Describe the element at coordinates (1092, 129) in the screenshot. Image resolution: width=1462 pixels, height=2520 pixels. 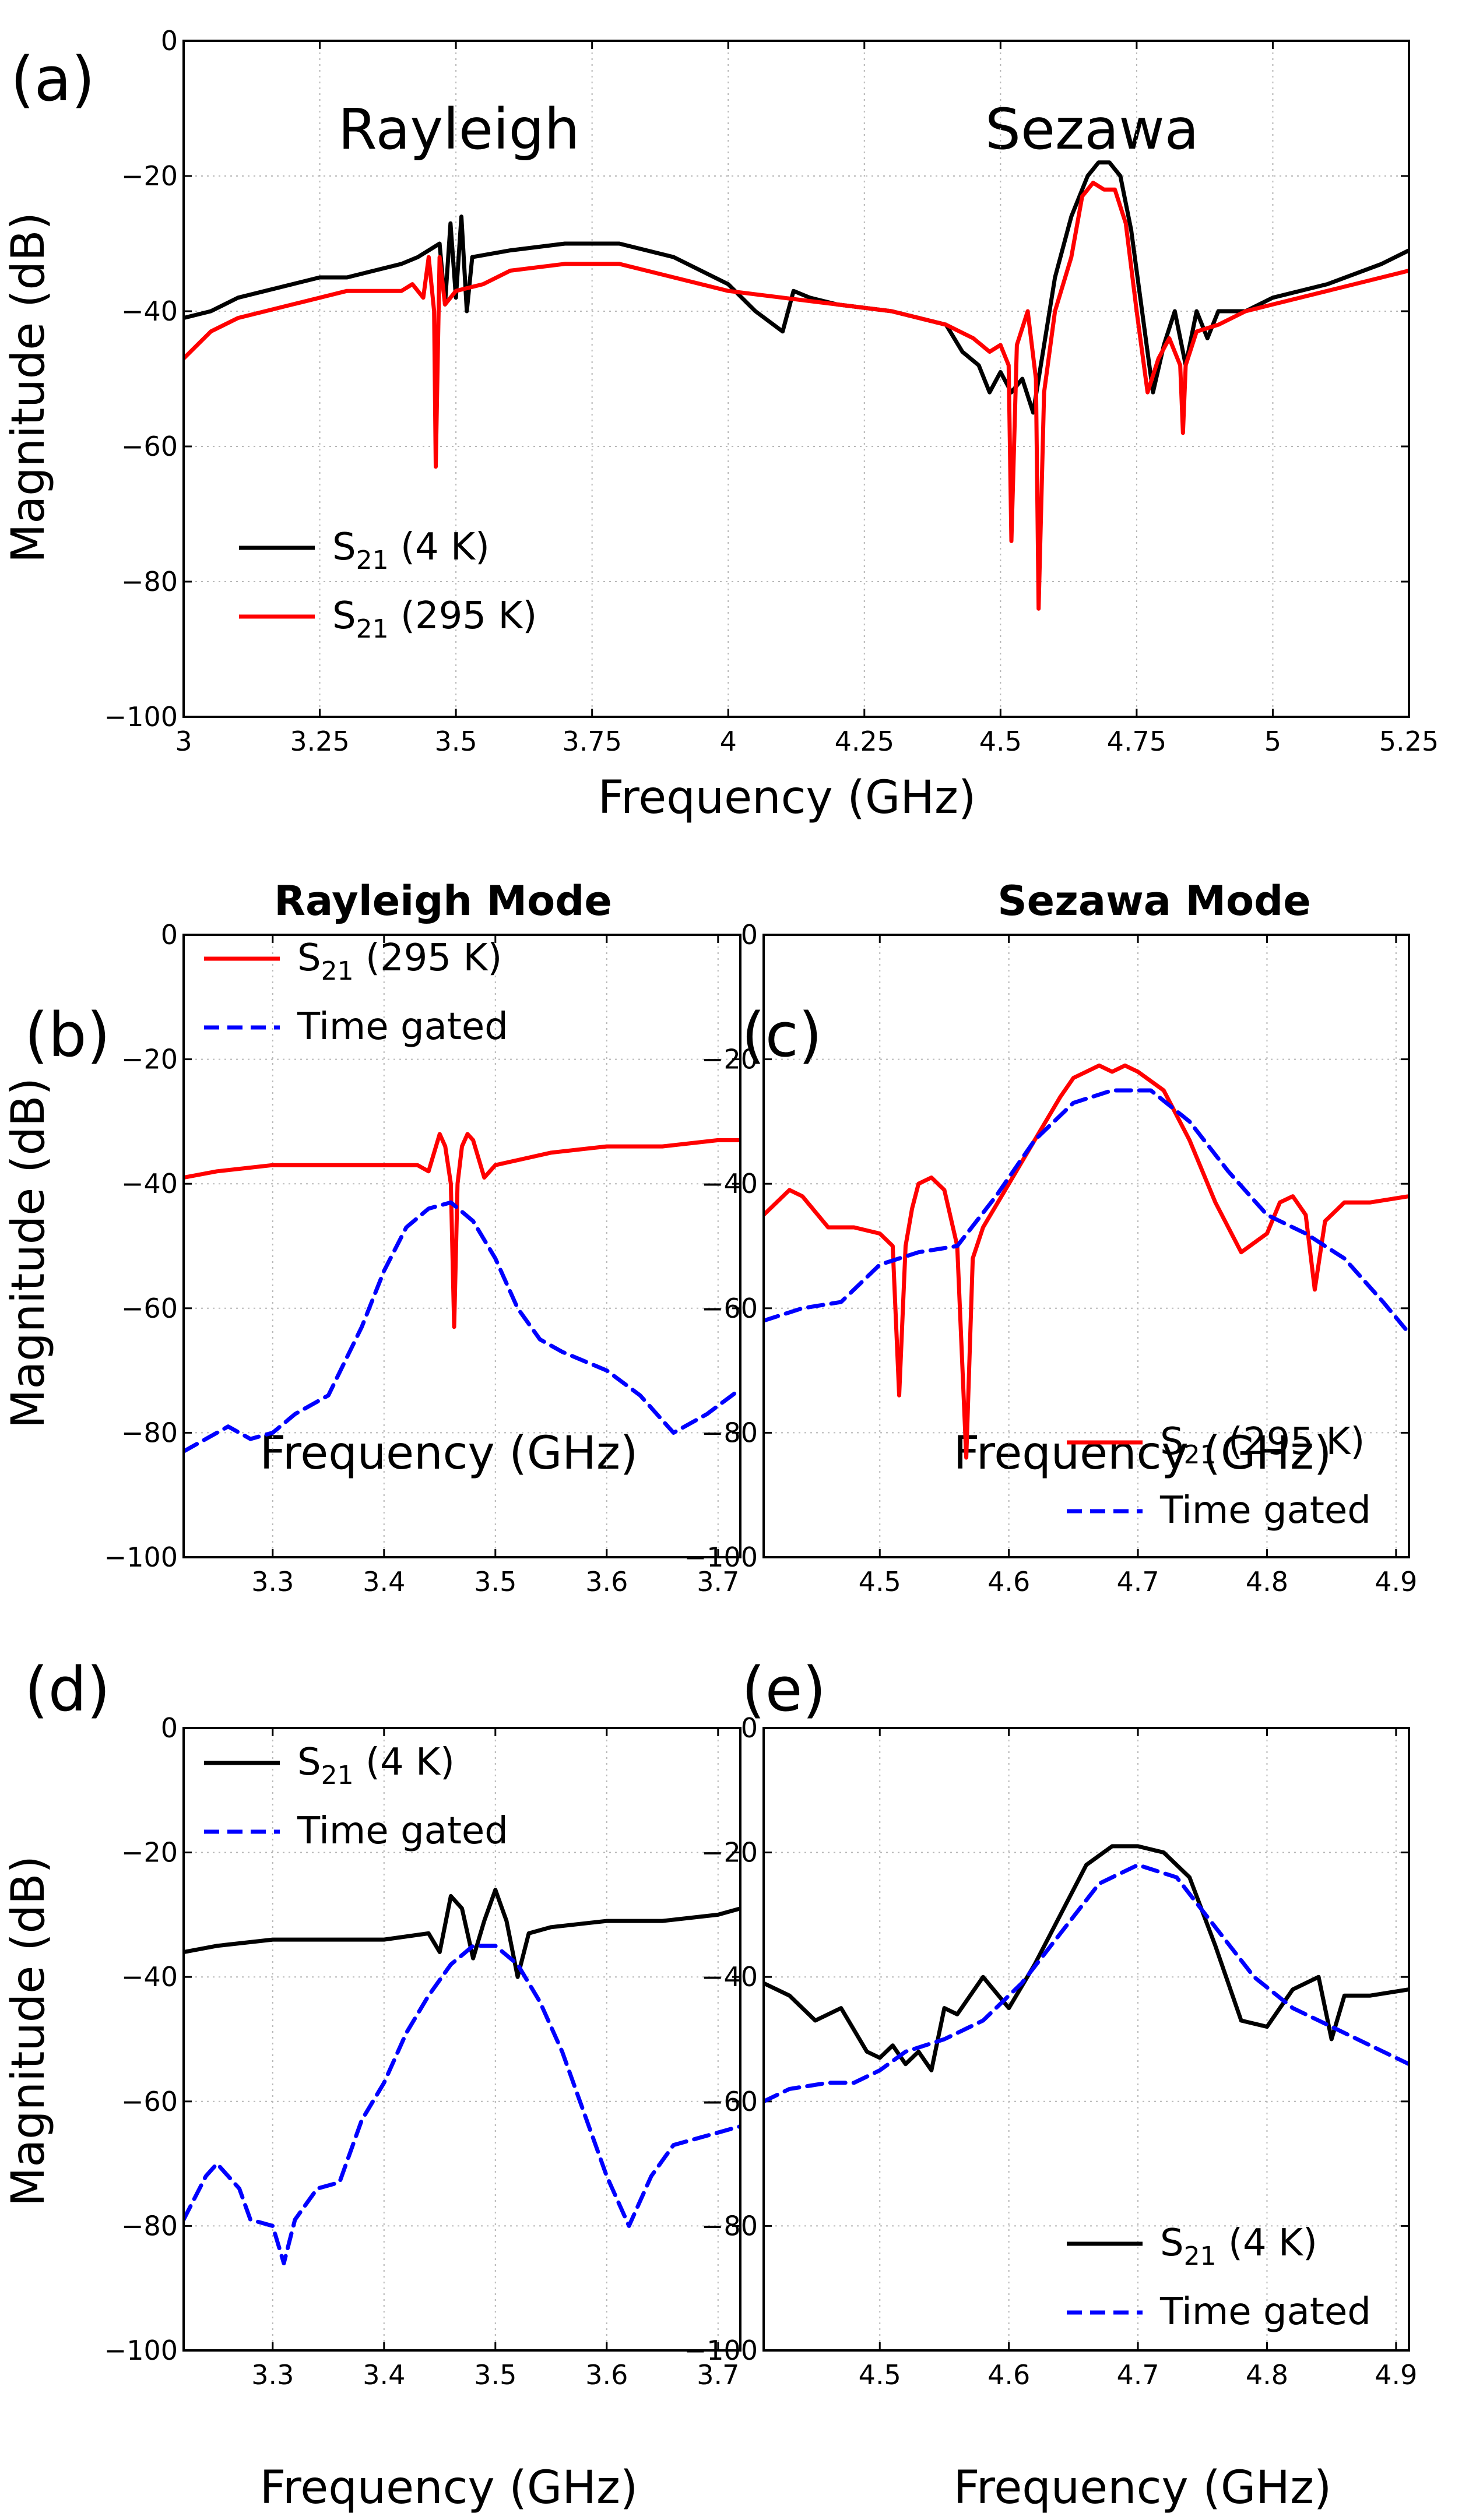
I see `annotation-sezawa: Sezawa` at that location.